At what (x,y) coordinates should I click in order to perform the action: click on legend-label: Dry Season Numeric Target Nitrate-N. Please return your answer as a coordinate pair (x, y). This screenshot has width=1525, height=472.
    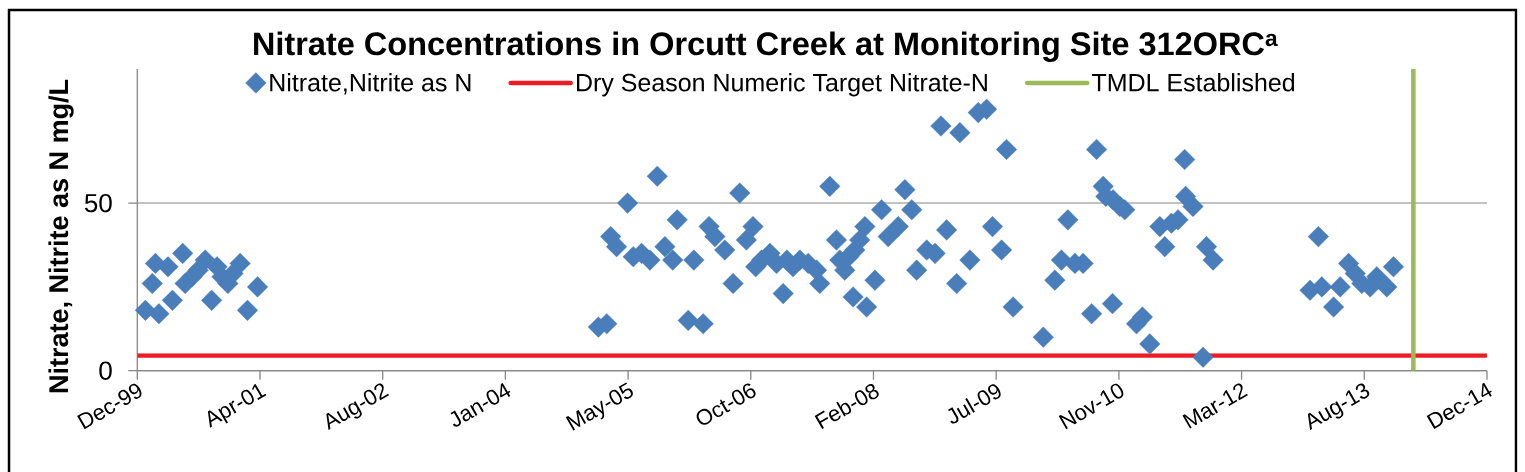
    Looking at the image, I should click on (782, 85).